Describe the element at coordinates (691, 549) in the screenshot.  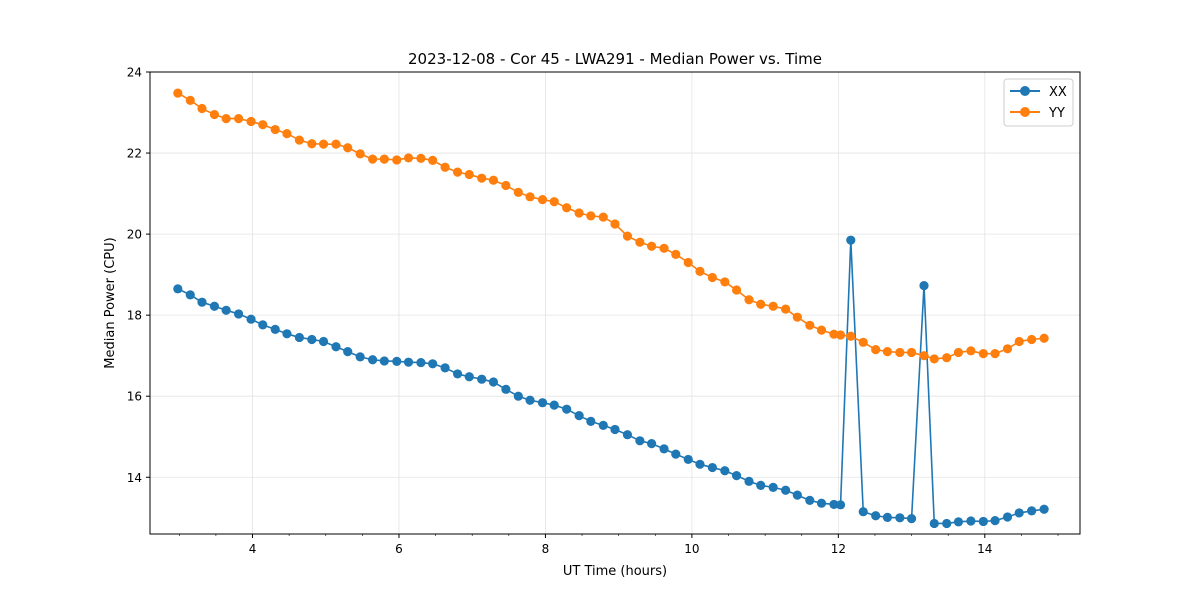
I see `x-tick-label: 10` at that location.